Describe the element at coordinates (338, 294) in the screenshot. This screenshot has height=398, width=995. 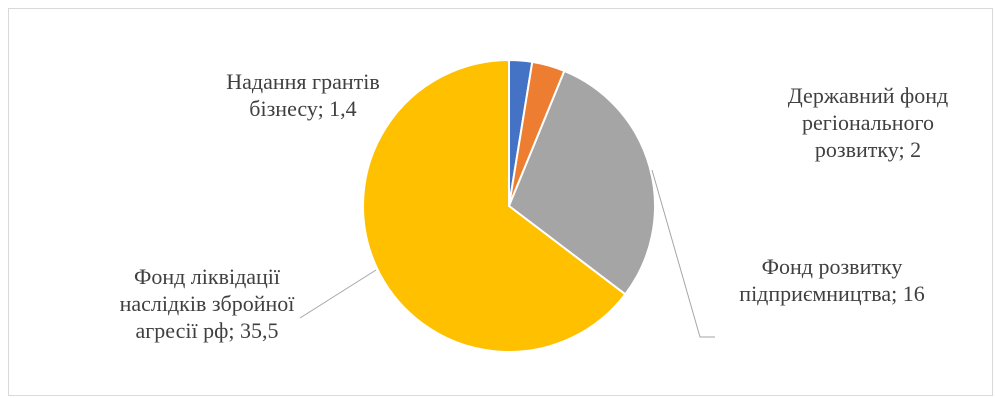
I see `leader-line-aggression` at that location.